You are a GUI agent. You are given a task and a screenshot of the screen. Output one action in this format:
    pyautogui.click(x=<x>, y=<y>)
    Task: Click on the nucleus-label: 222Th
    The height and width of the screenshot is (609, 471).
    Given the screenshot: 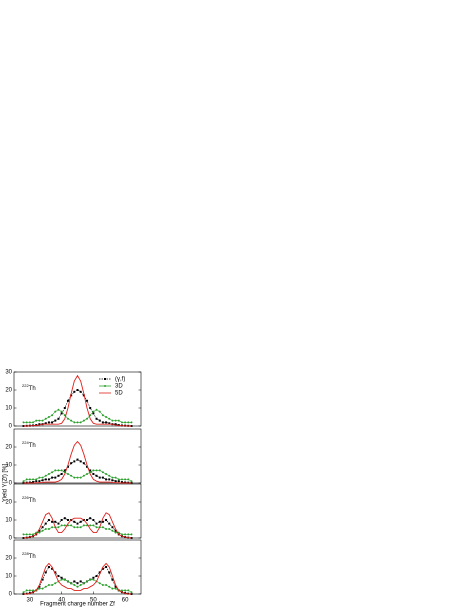 What is the action you would take?
    pyautogui.click(x=29, y=387)
    